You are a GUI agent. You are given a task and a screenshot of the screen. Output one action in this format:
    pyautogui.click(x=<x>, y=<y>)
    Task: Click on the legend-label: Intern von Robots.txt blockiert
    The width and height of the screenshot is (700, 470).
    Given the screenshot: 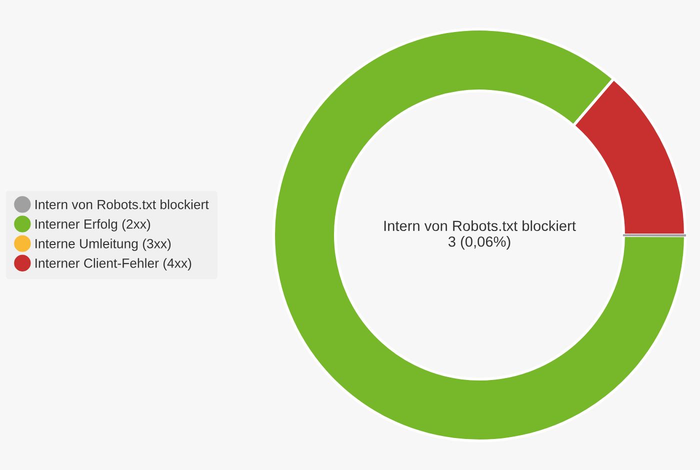 What is the action you would take?
    pyautogui.click(x=122, y=205)
    